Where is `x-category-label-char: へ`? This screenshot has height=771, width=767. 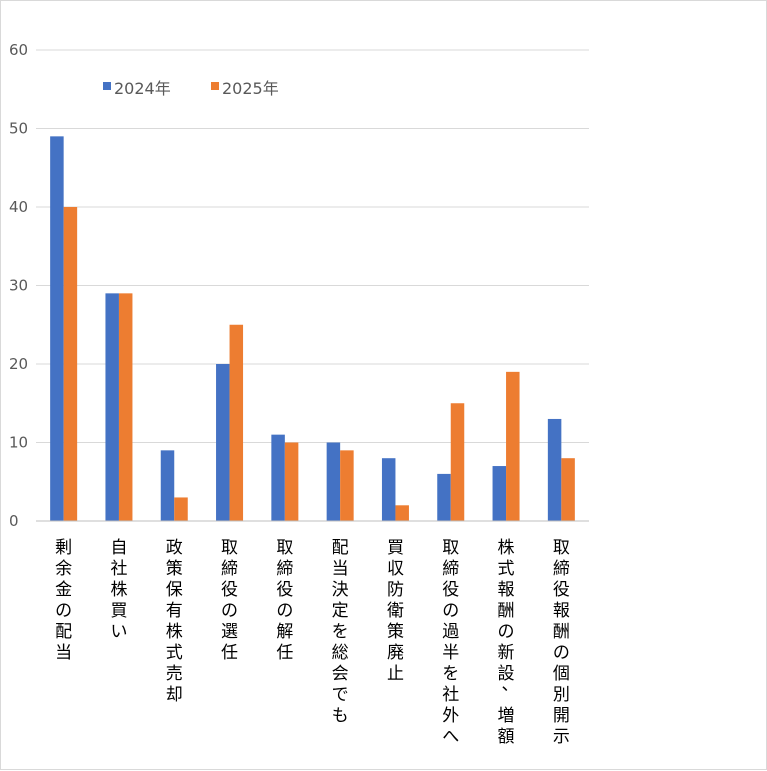
x-category-label-char: へ is located at coordinates (450, 737).